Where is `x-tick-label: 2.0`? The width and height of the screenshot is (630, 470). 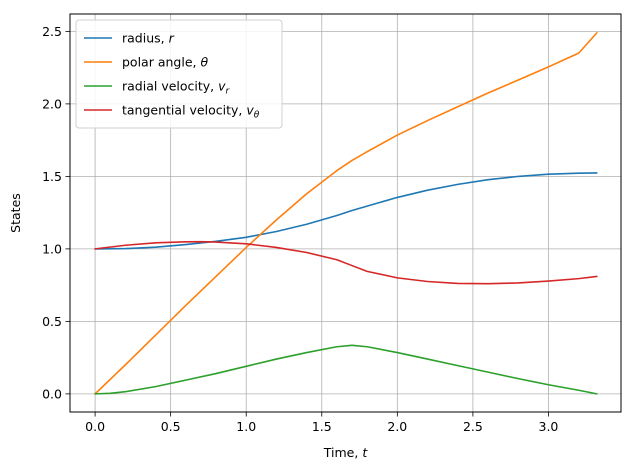 x-tick-label: 2.0 is located at coordinates (397, 426).